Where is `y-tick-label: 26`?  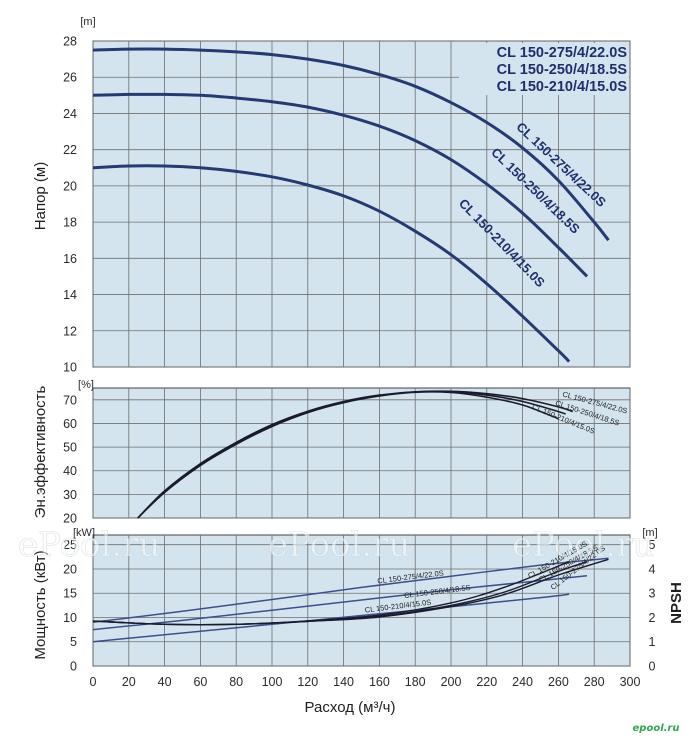 y-tick-label: 26 is located at coordinates (70, 78).